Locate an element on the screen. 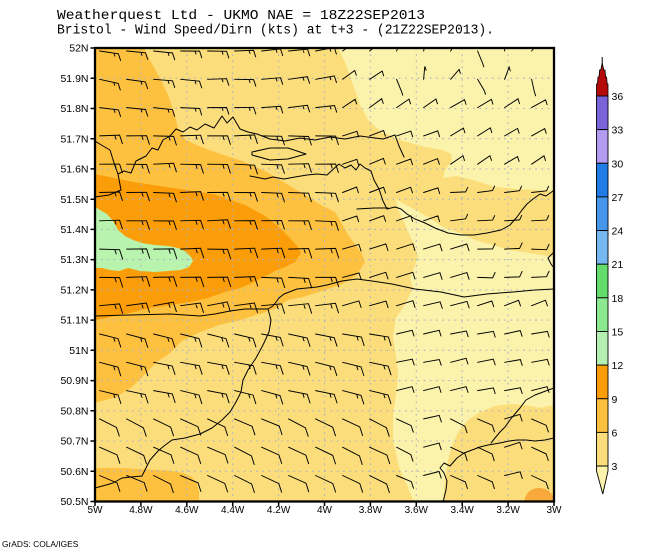  svg-text: 21 is located at coordinates (618, 265).